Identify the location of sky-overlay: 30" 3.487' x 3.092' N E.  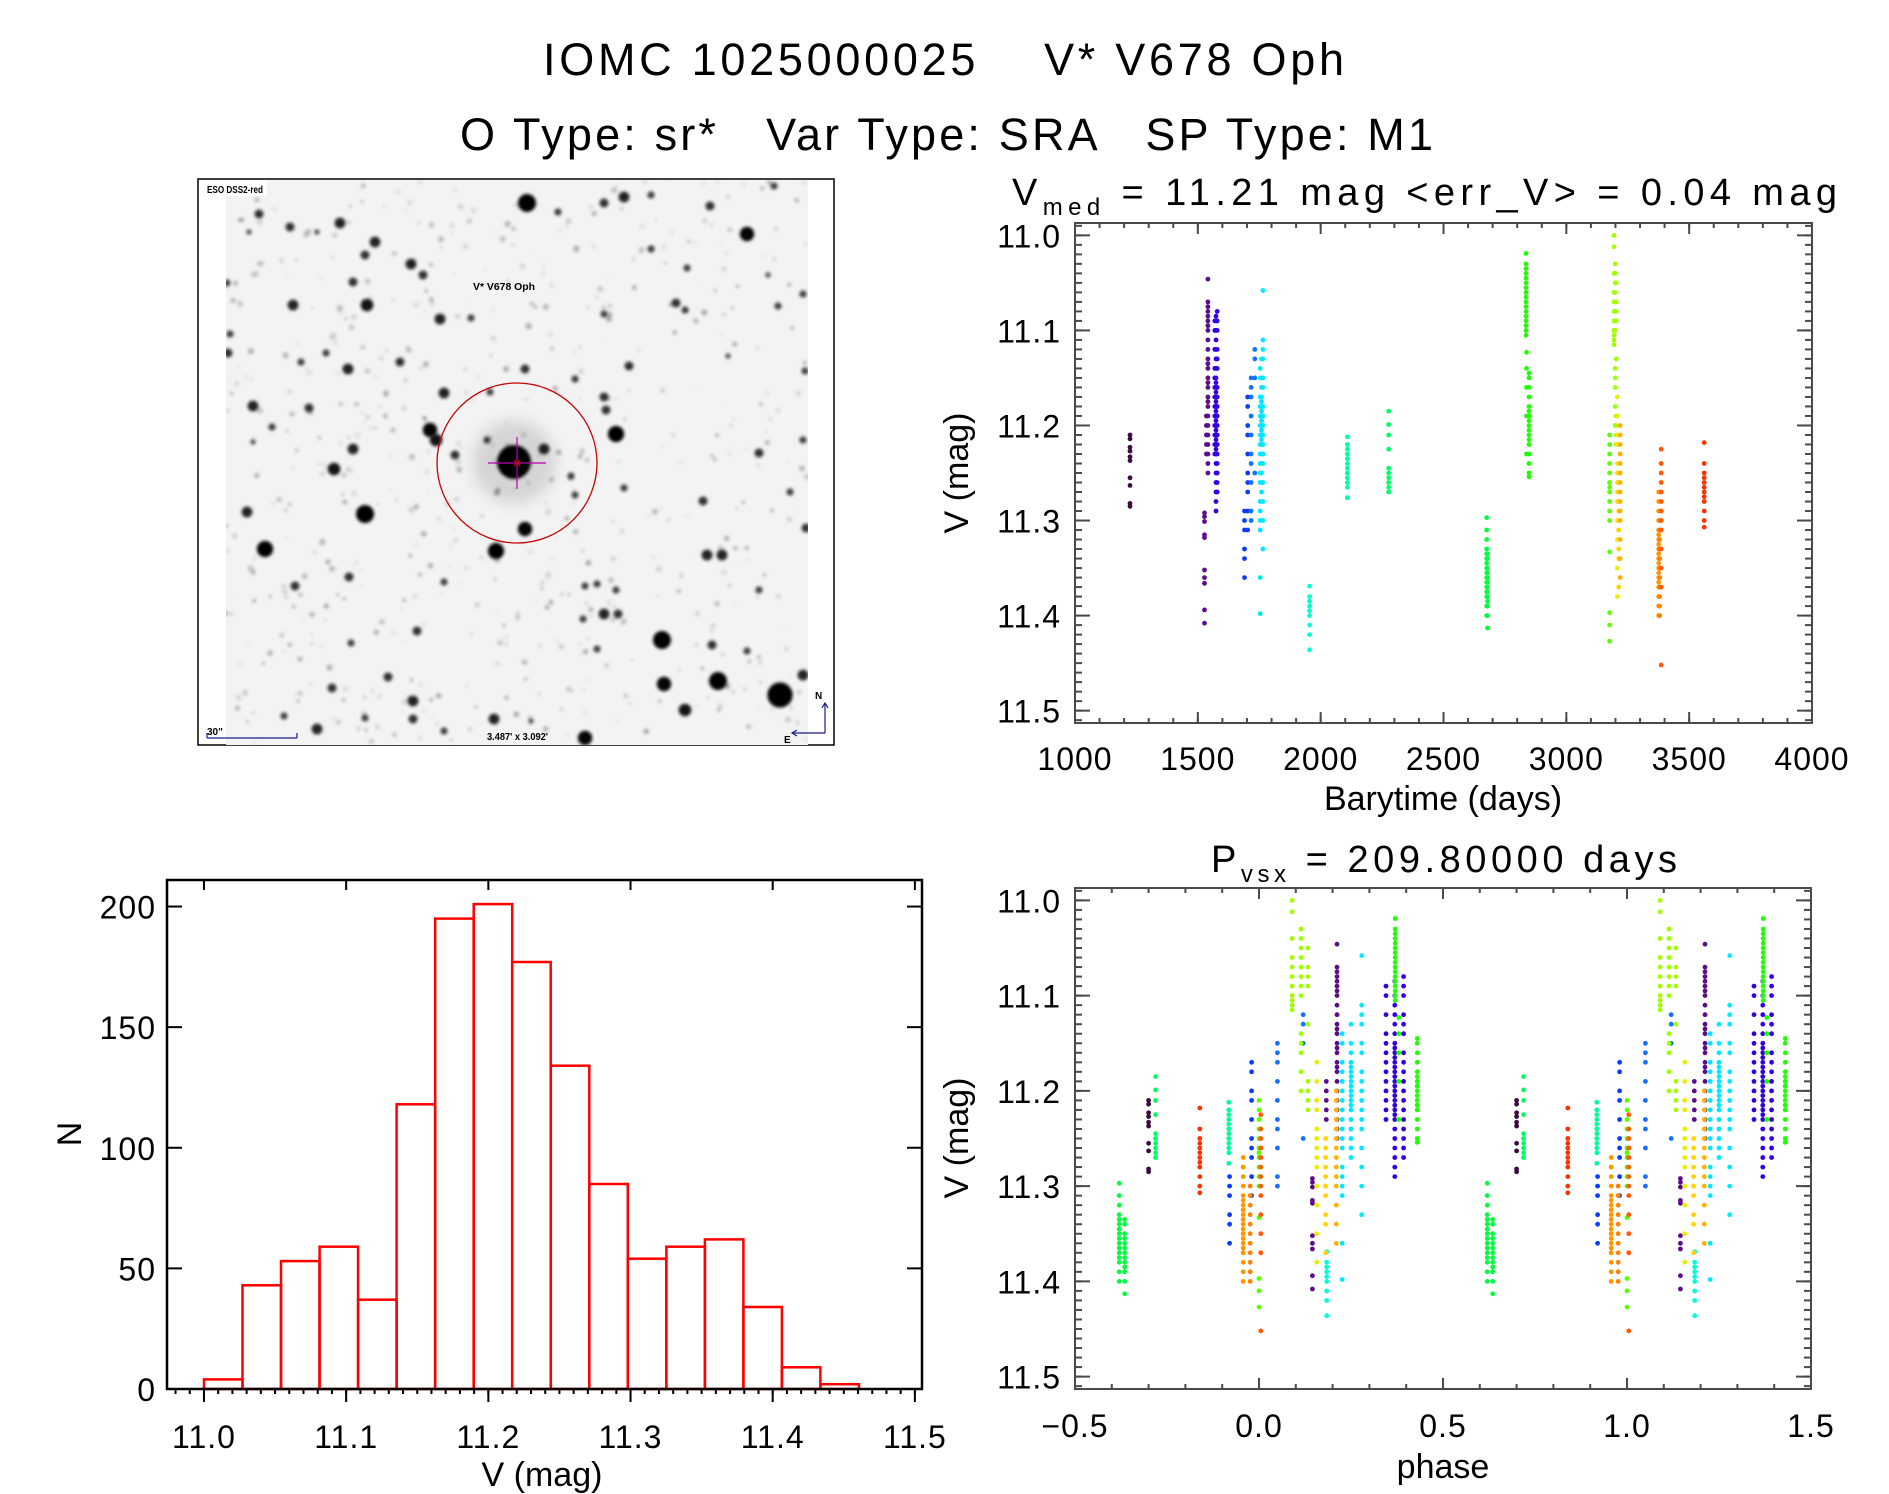
(517, 718).